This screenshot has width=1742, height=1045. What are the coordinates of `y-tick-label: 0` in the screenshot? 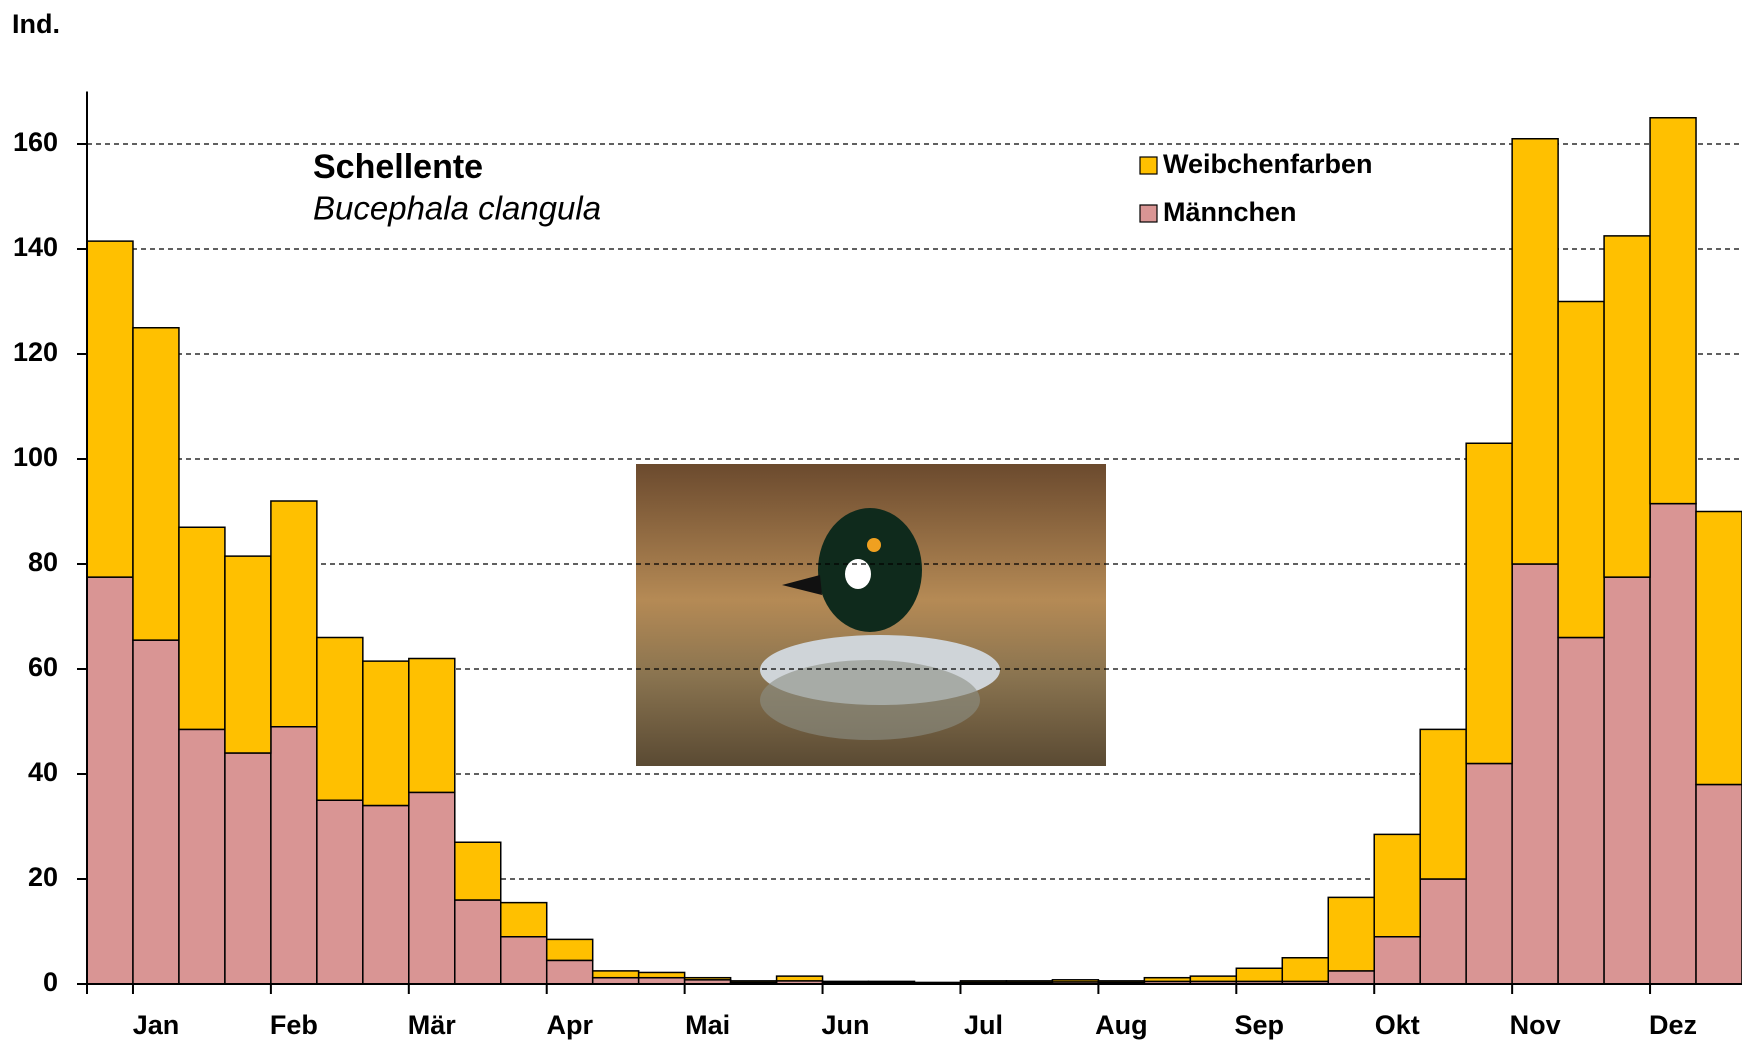 It's located at (50, 982).